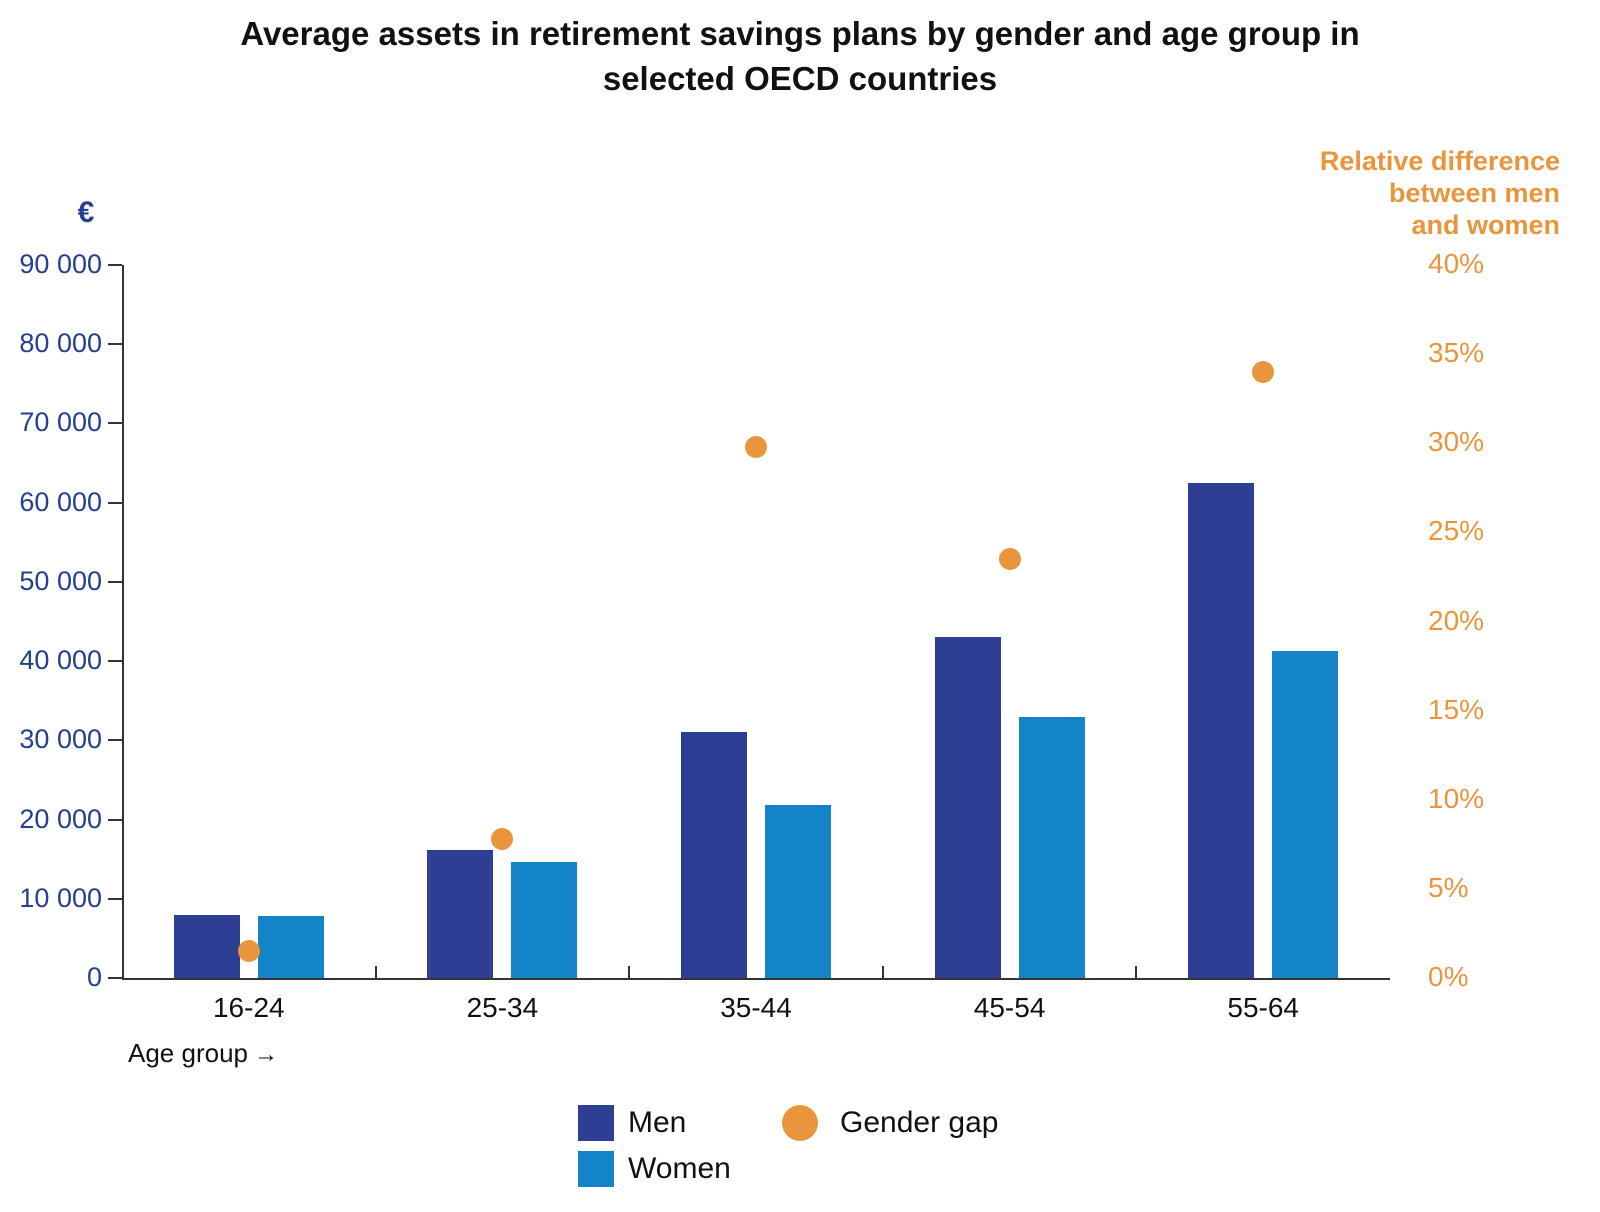 This screenshot has width=1600, height=1212. I want to click on right-tick-label: 25%, so click(1456, 531).